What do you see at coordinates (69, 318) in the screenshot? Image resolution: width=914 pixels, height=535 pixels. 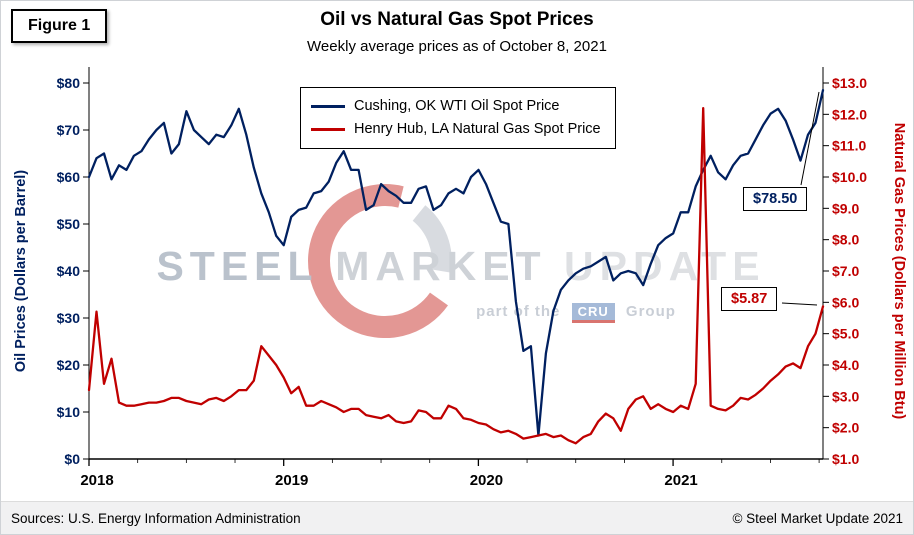 I see `svg-text: $30` at bounding box center [69, 318].